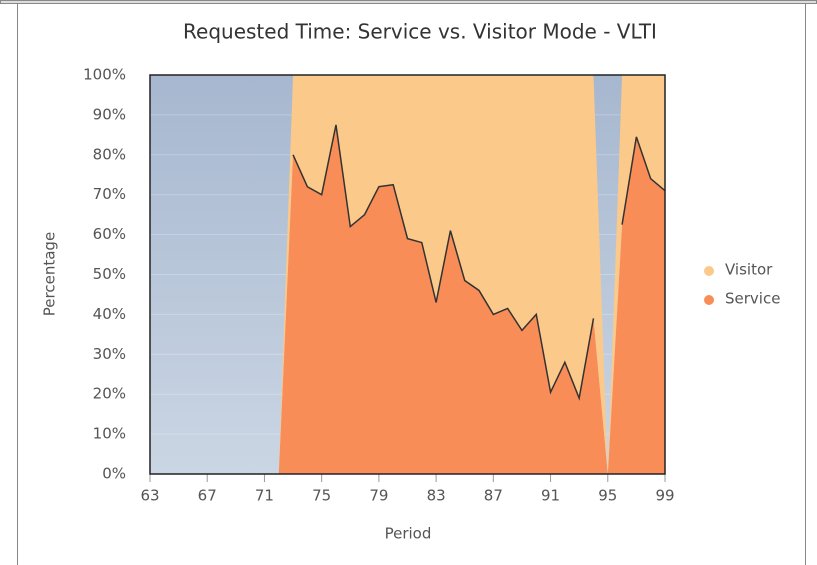 The width and height of the screenshot is (817, 565). I want to click on y-tick-label: 100%, so click(104, 75).